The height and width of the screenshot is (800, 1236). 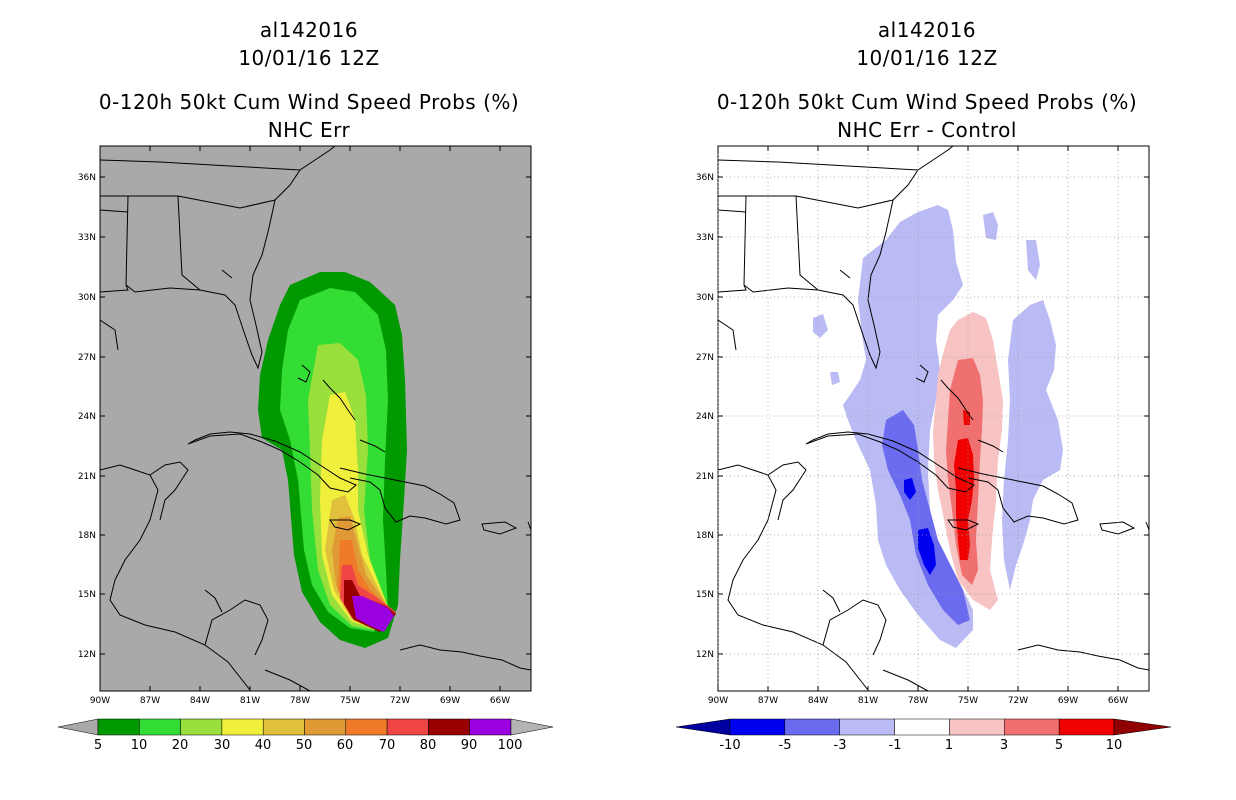 What do you see at coordinates (263, 745) in the screenshot?
I see `colorbar-label: 40` at bounding box center [263, 745].